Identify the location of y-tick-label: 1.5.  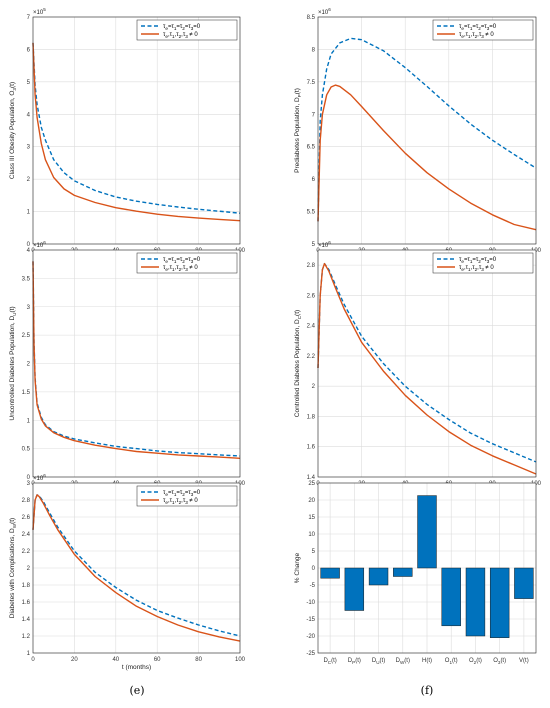
(26, 393).